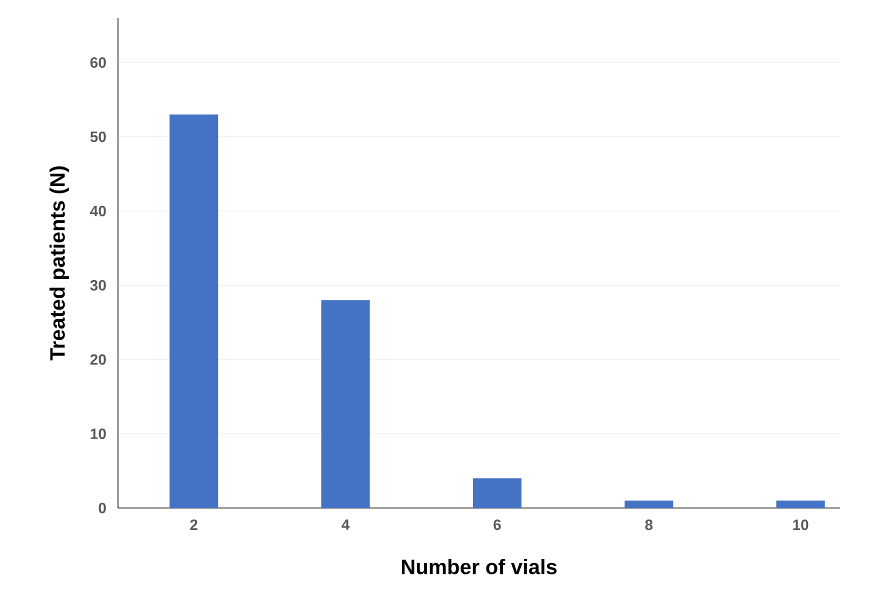 This screenshot has width=869, height=607. I want to click on x-tick-label: 10, so click(800, 525).